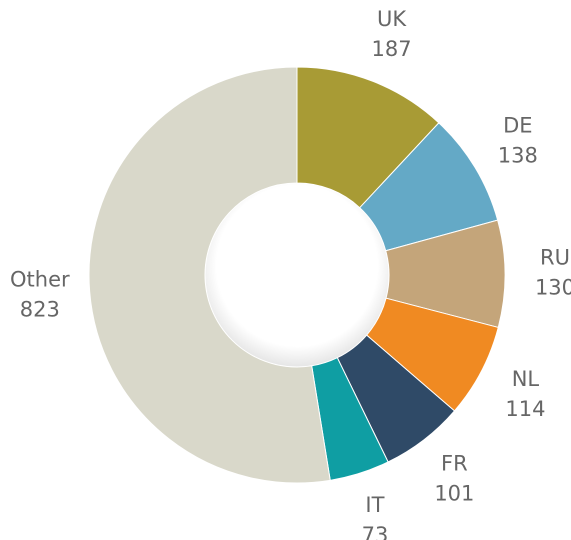 The image size is (571, 540). I want to click on slice-label: UK, so click(392, 19).